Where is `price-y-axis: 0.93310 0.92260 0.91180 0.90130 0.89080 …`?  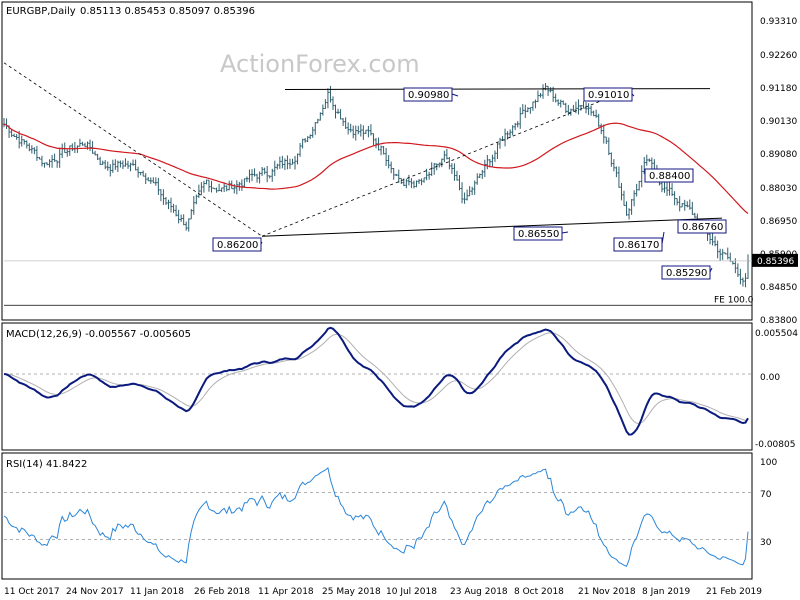
price-y-axis: 0.93310 0.92260 0.91180 0.90130 0.89080 … is located at coordinates (778, 171).